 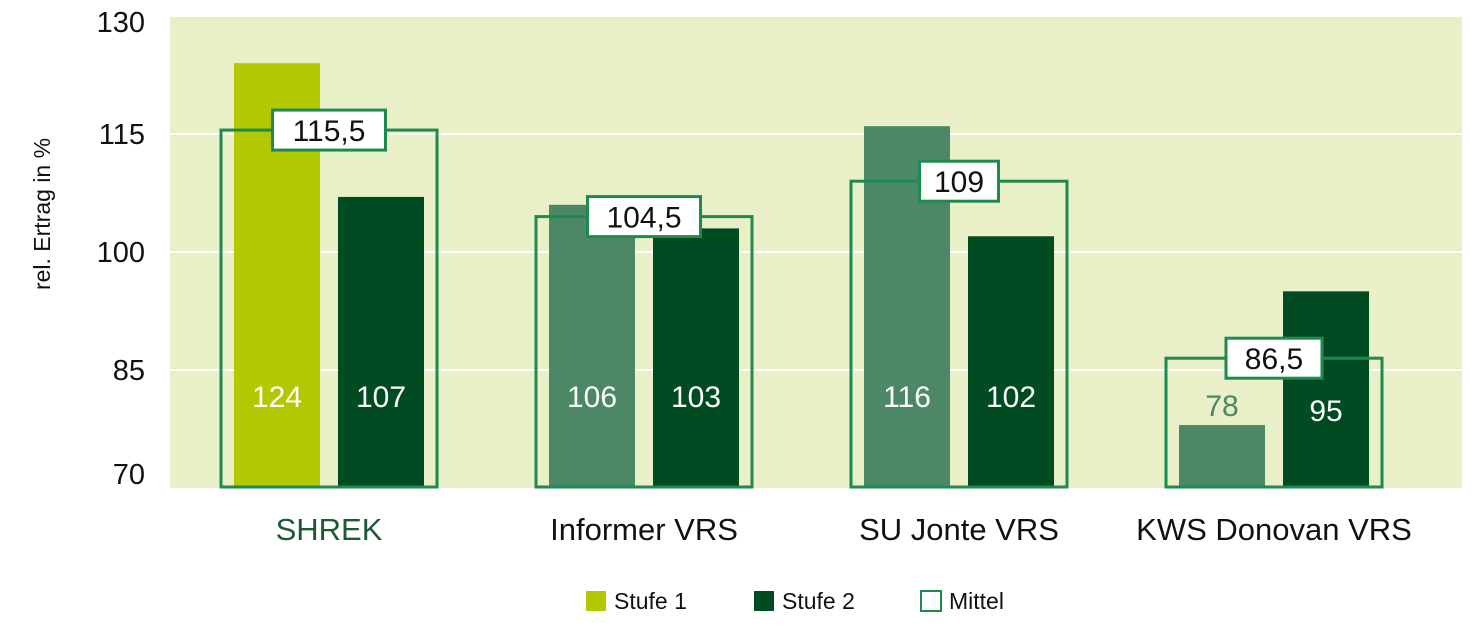 I want to click on legend-label: Stufe 1, so click(x=650, y=601).